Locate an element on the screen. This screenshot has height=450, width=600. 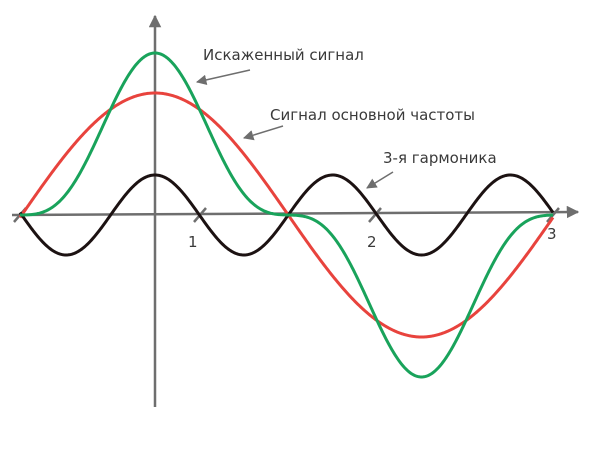
x-axis is located at coordinates (295, 212).